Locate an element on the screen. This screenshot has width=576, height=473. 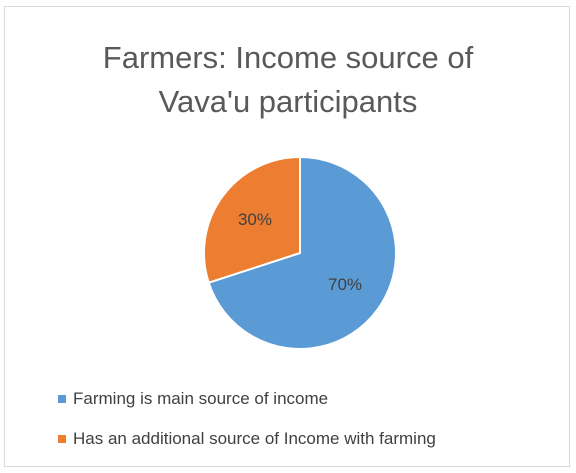
legend-label-farming-main: Farming is main source of income is located at coordinates (201, 398).